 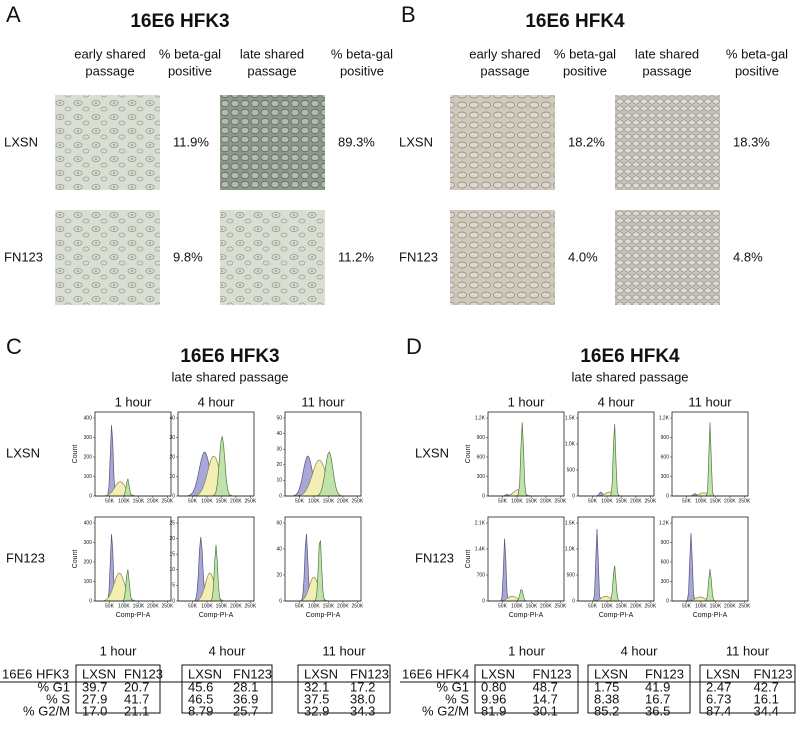 What do you see at coordinates (173, 586) in the screenshot?
I see `y-tick-label: 5` at bounding box center [173, 586].